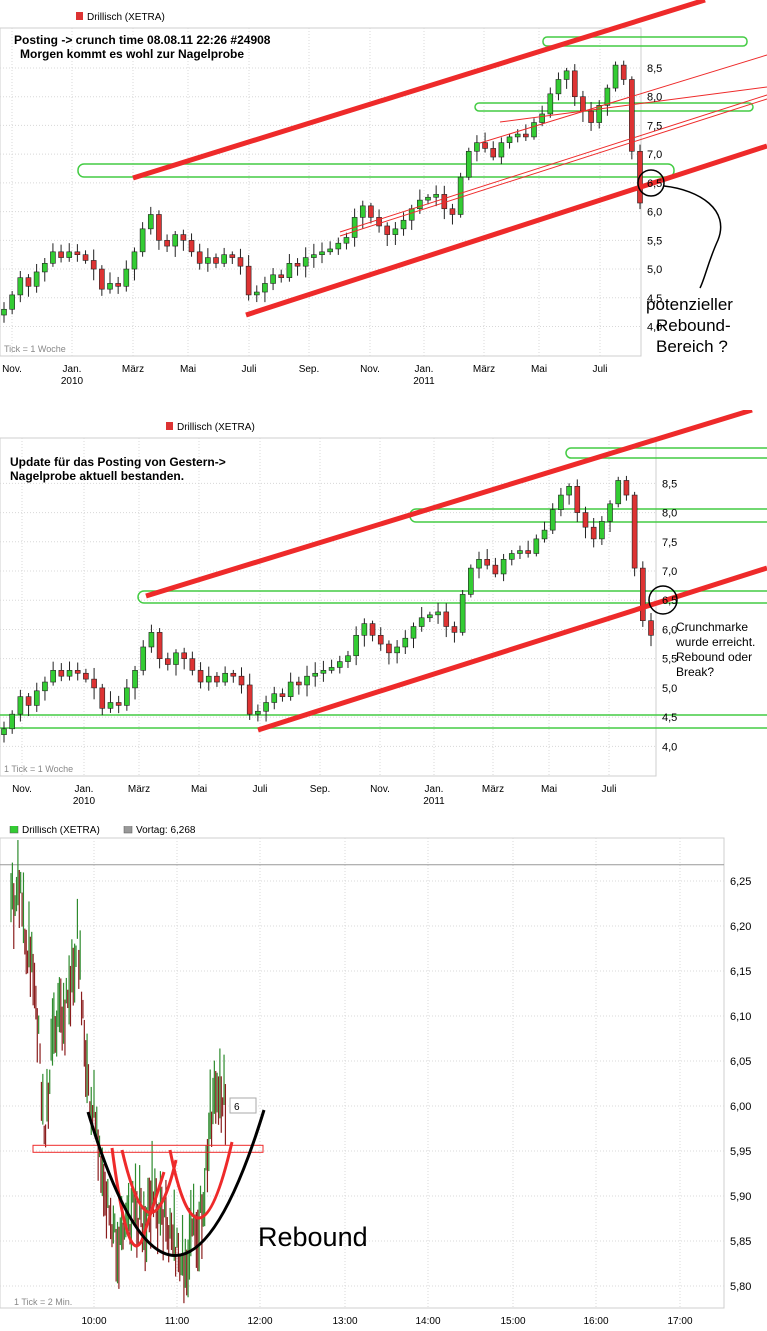 The image size is (767, 1331). I want to click on year-label: 2010, so click(84, 801).